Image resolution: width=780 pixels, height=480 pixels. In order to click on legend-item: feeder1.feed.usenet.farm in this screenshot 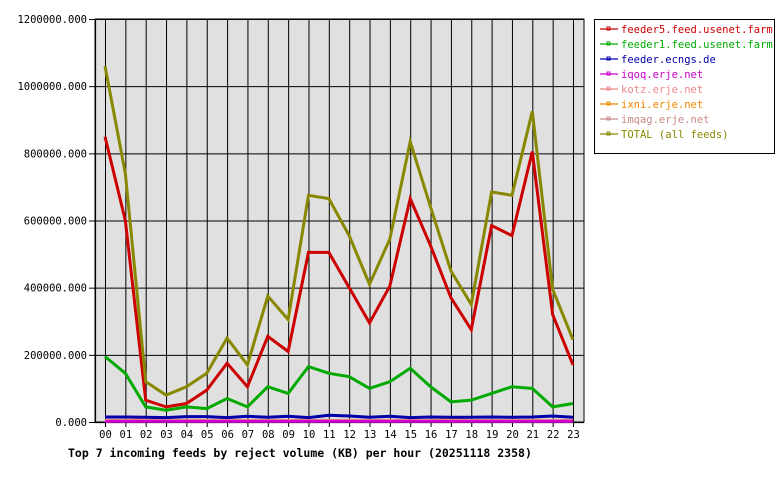, I will do `click(686, 45)`.